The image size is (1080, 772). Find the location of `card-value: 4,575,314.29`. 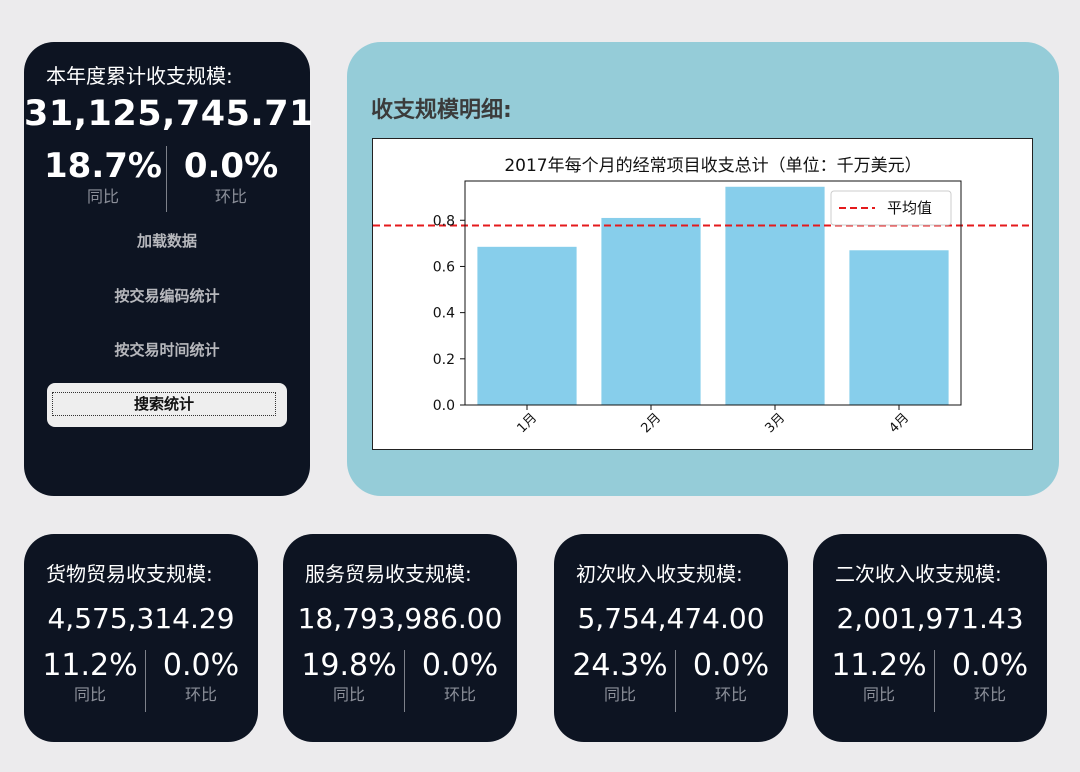

card-value: 4,575,314.29 is located at coordinates (141, 618).